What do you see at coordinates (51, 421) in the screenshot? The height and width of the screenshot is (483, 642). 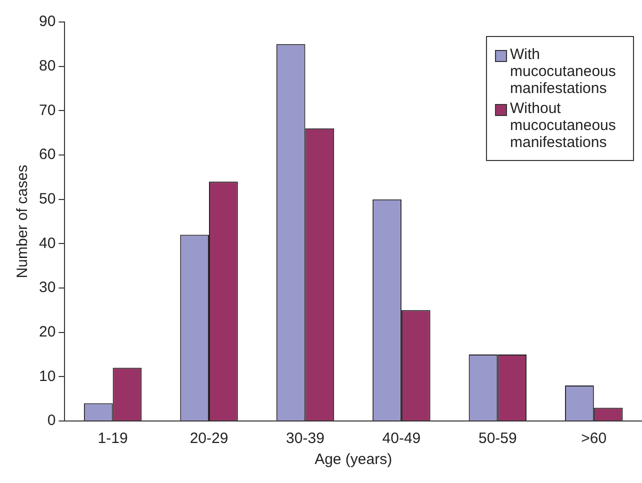 I see `y-tick-label: 0` at bounding box center [51, 421].